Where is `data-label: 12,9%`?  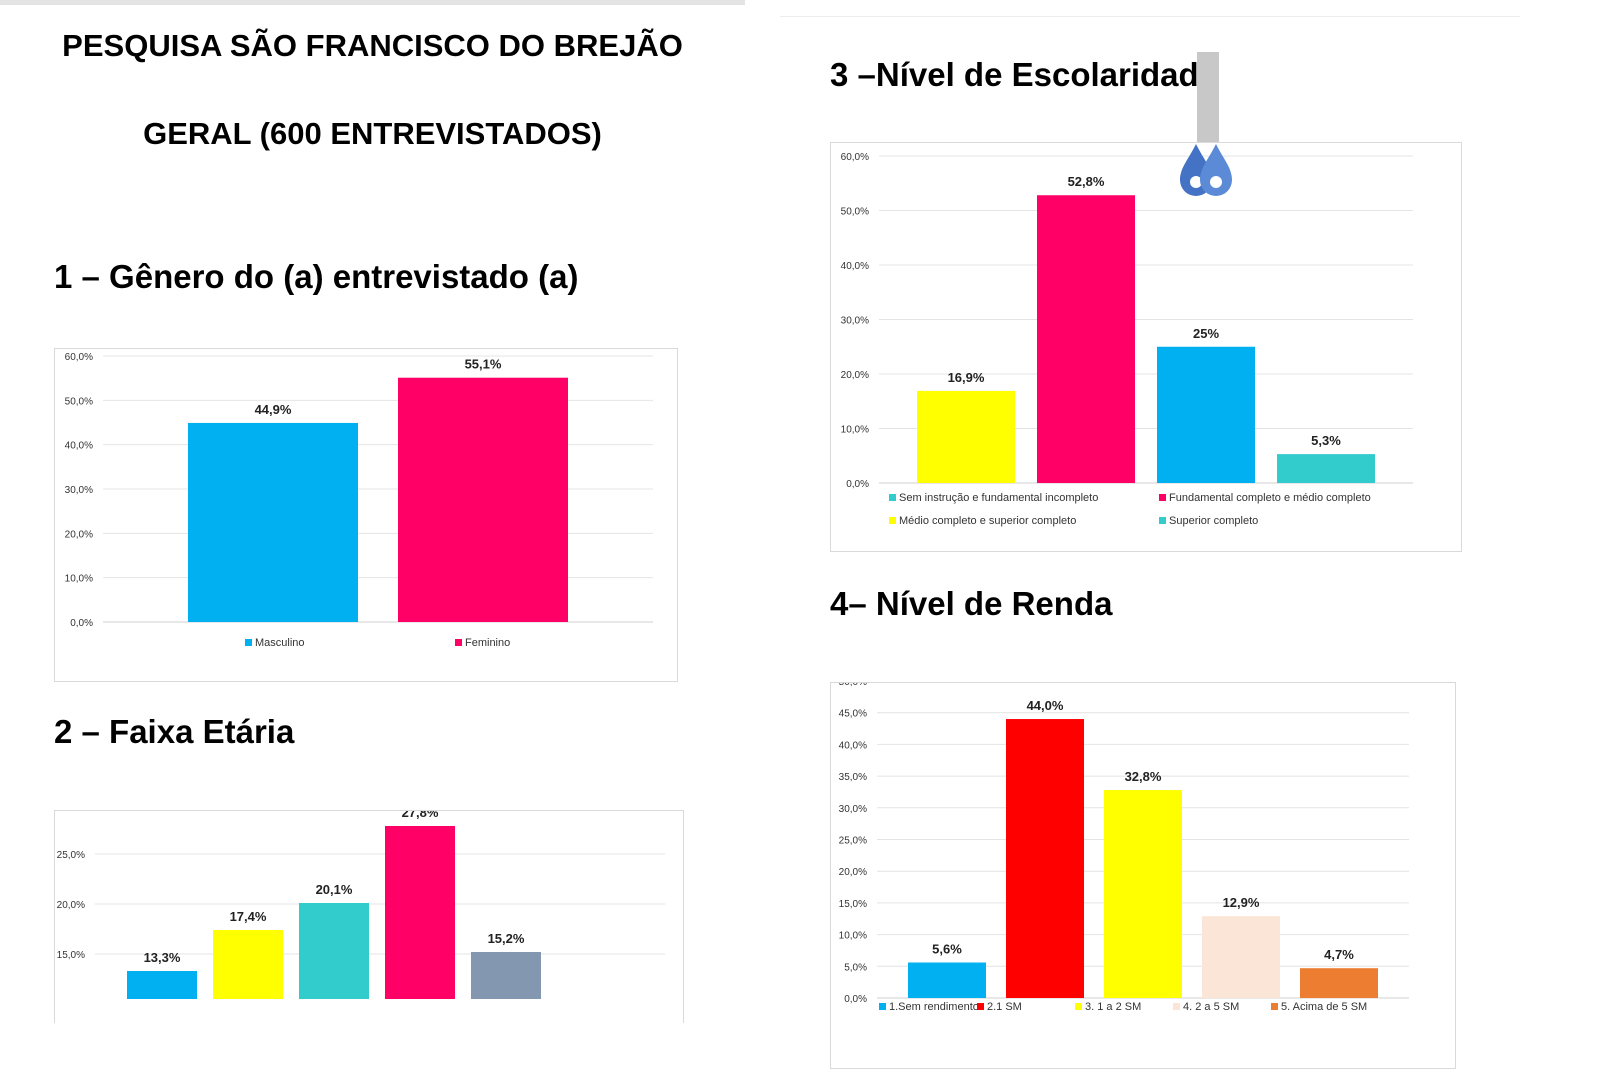
data-label: 12,9% is located at coordinates (1241, 902).